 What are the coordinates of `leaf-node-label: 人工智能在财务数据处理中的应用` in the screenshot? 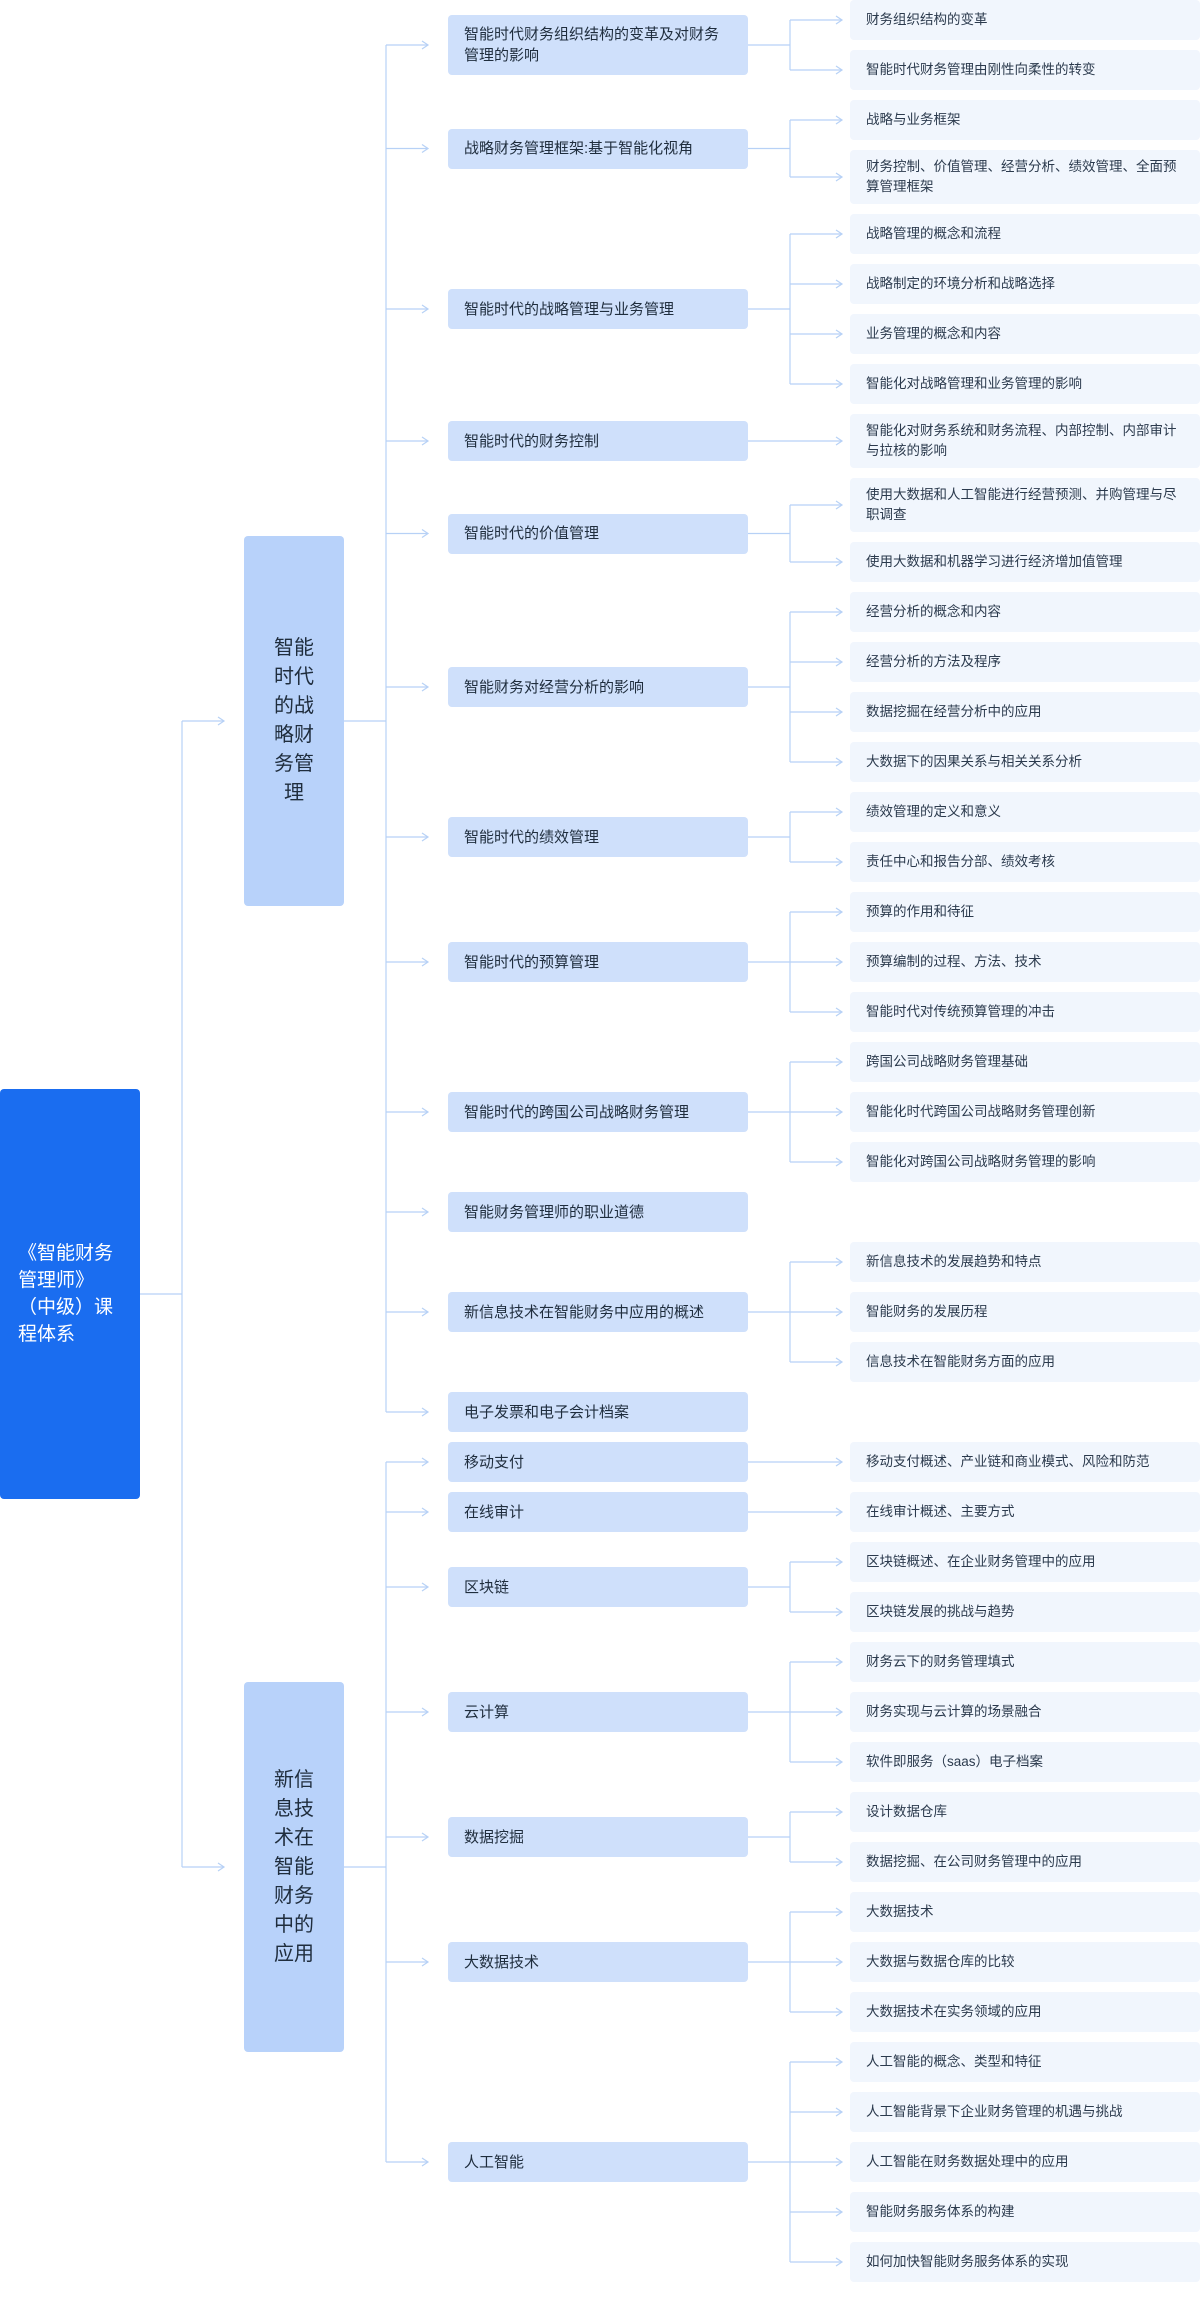 It's located at (967, 2161).